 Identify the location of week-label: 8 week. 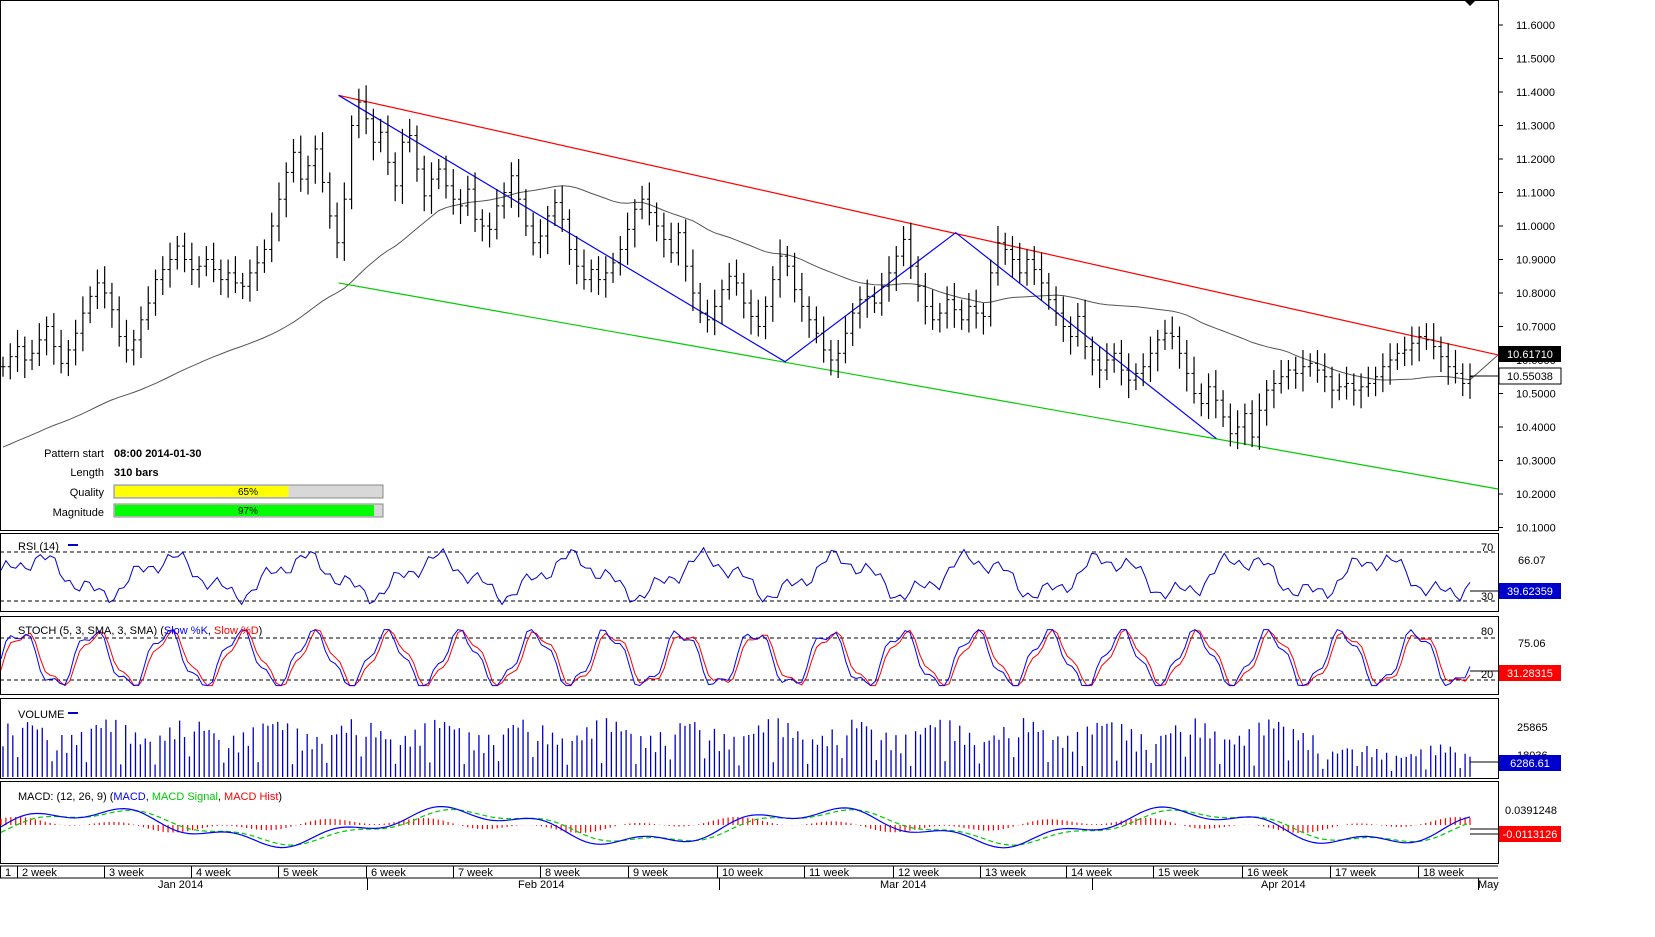
(562, 873).